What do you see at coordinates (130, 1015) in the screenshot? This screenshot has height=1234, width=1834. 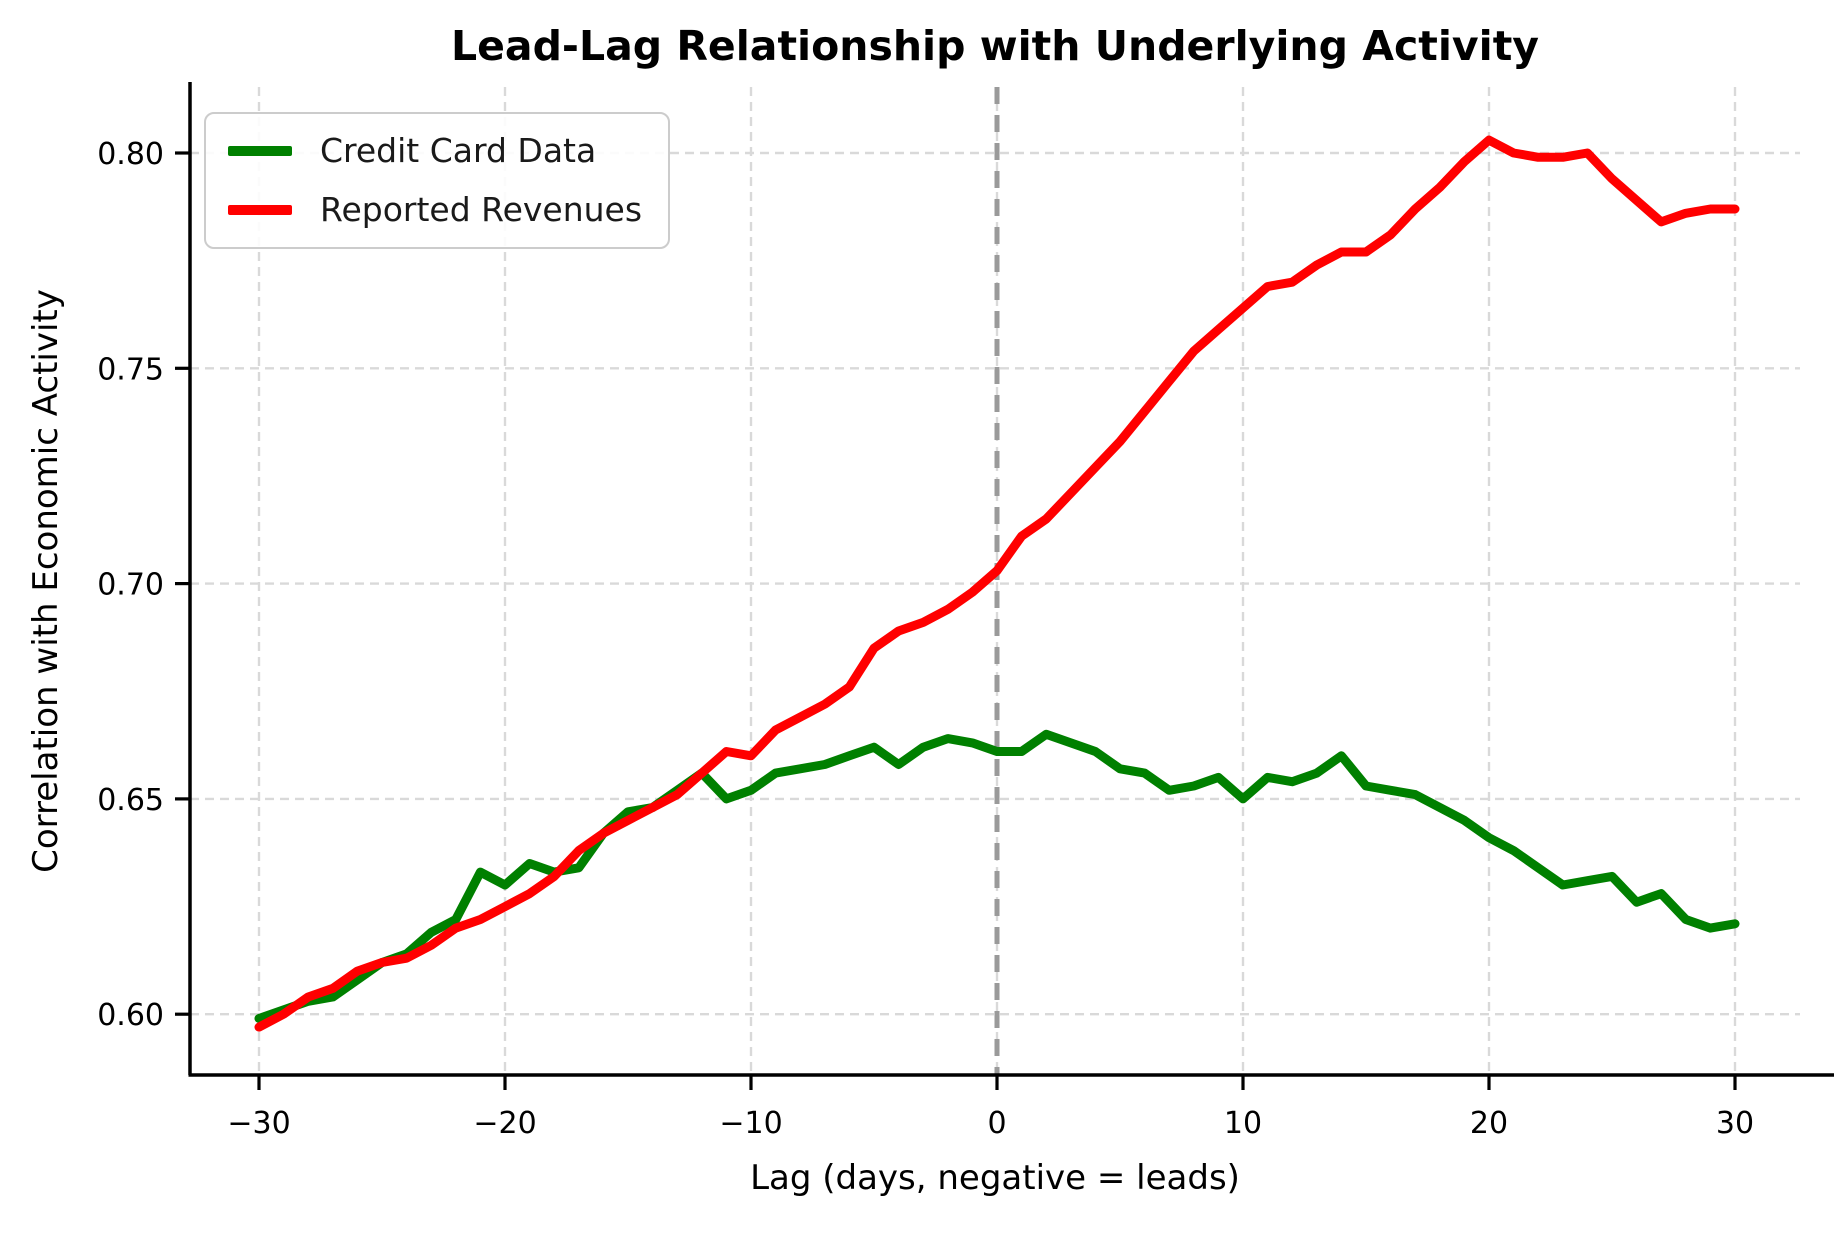 I see `y-tick-label: 0.60` at bounding box center [130, 1015].